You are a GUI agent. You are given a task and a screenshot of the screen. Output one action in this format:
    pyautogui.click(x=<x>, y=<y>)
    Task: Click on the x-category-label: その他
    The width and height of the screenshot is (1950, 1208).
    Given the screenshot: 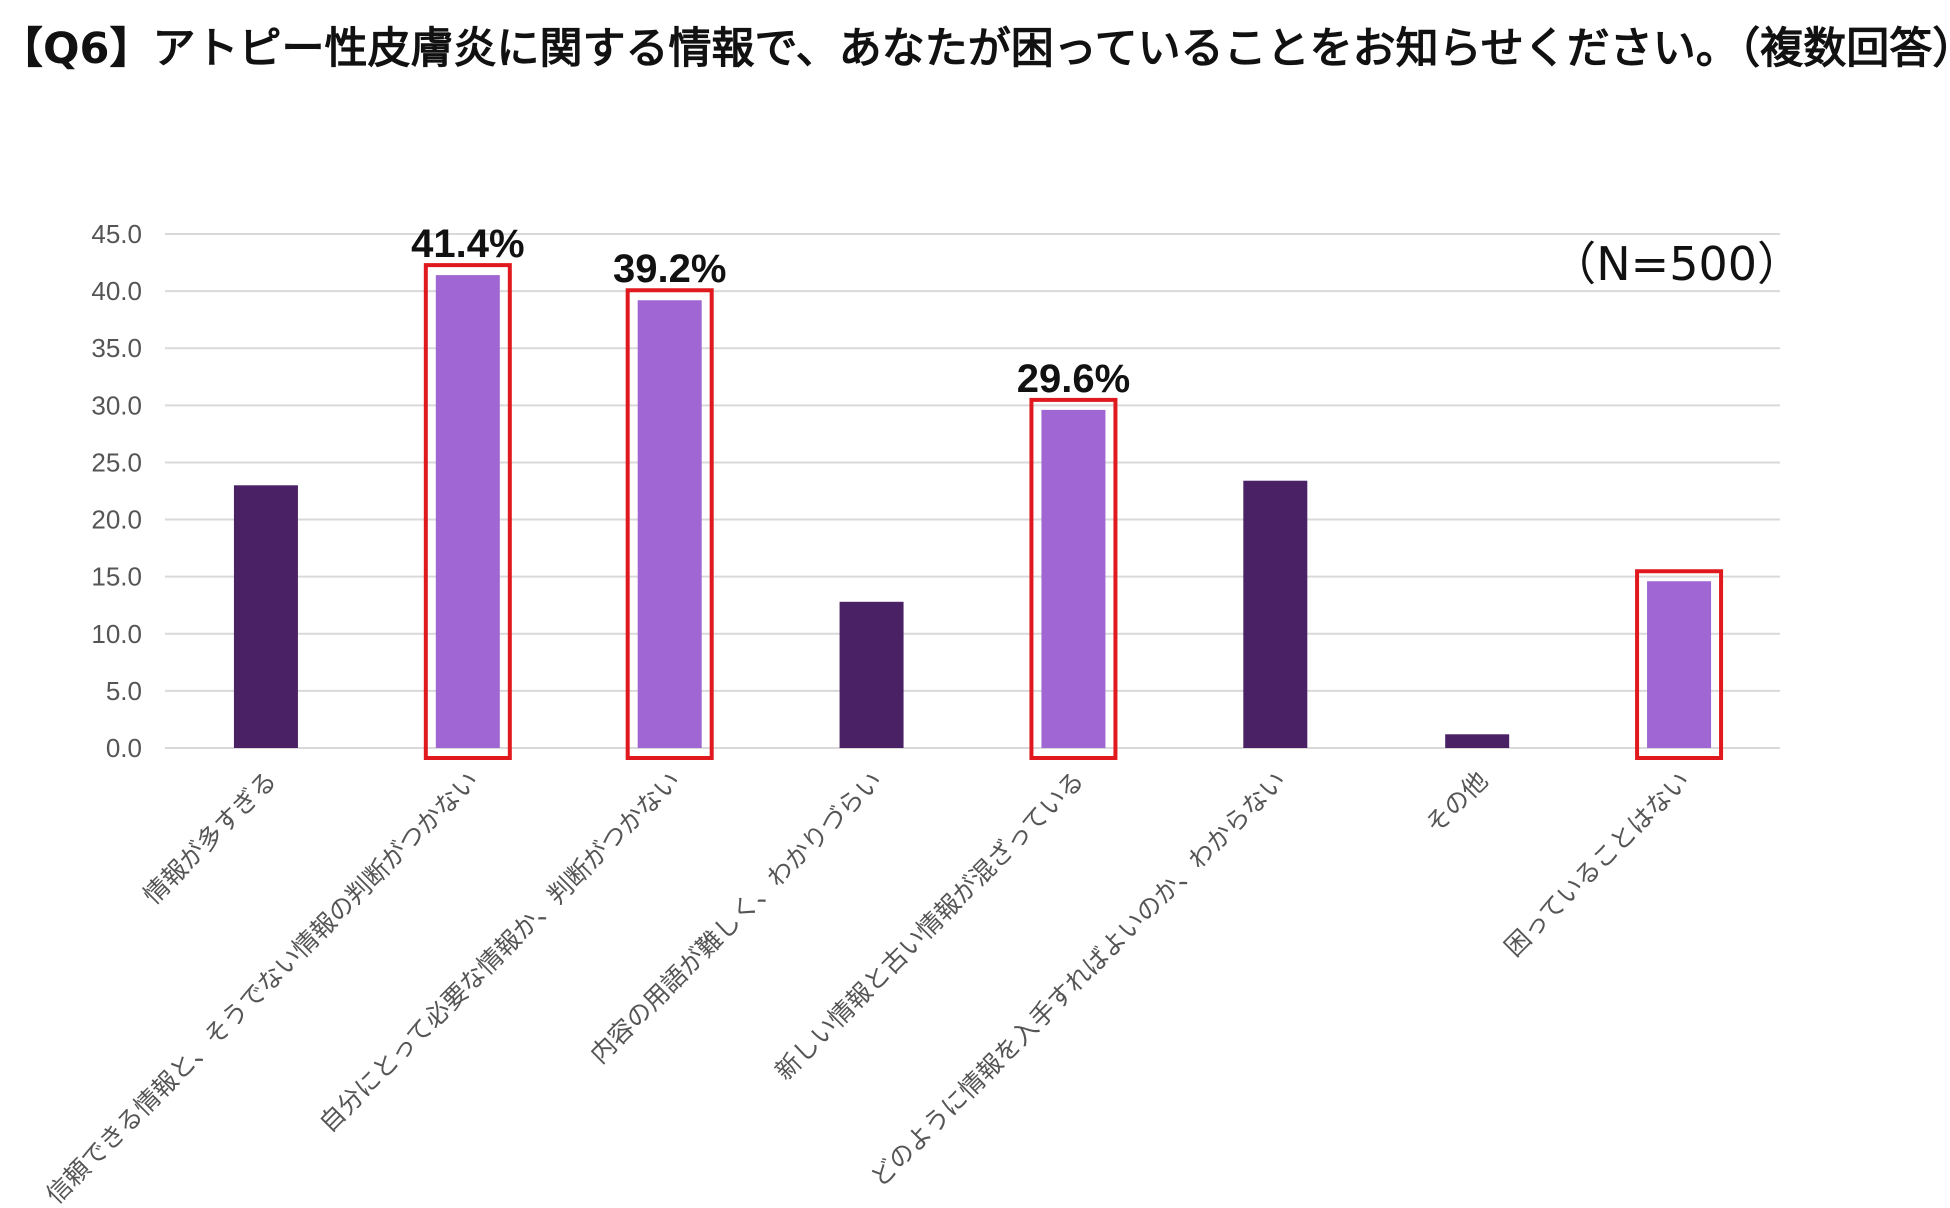 What is the action you would take?
    pyautogui.click(x=1457, y=803)
    